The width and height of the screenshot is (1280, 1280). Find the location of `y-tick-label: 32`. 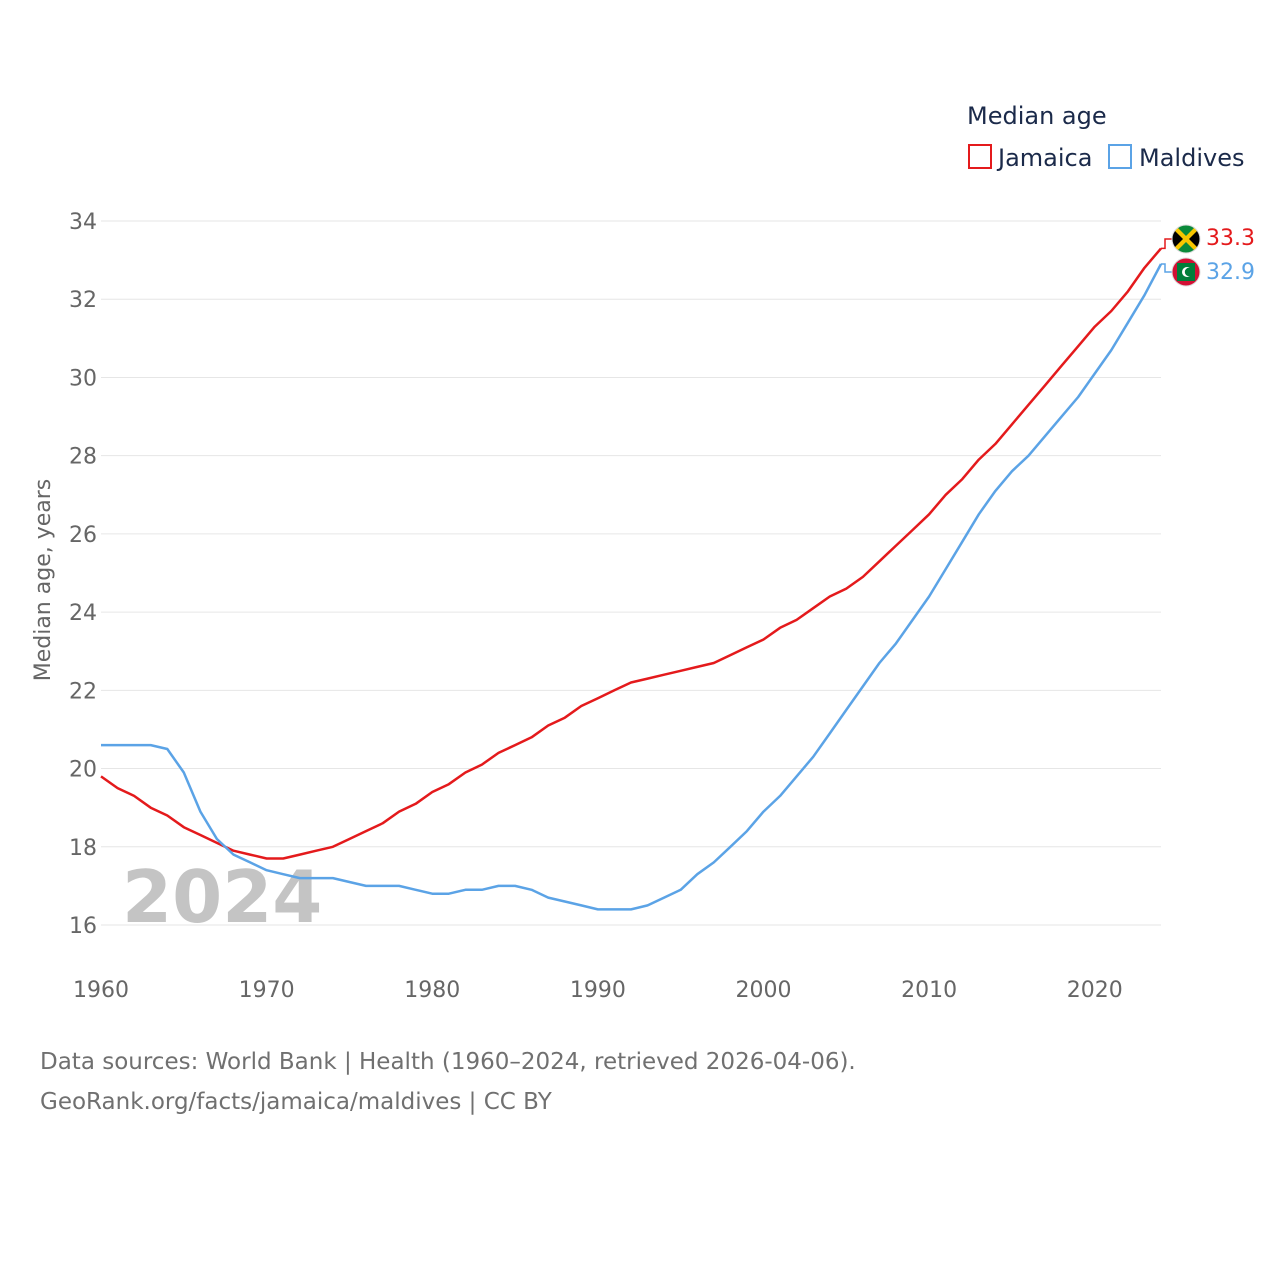

y-tick-label: 32 is located at coordinates (83, 300).